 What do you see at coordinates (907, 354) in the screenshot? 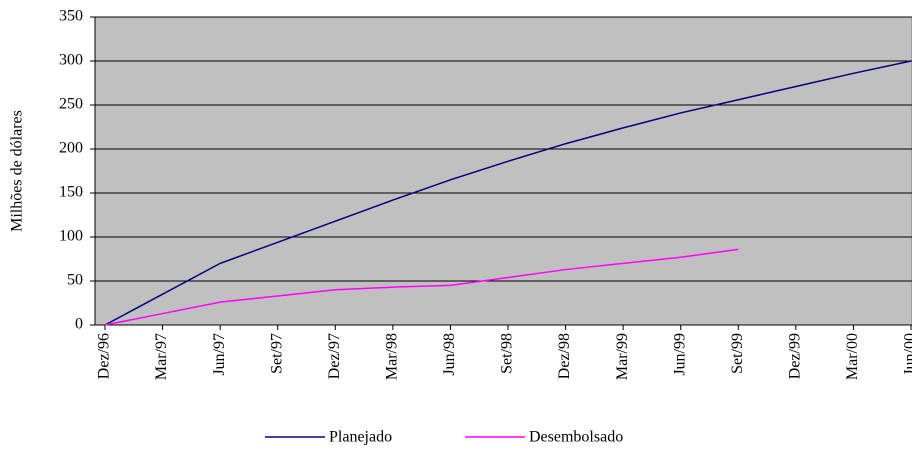
I see `x-tick-label: Jun/00` at bounding box center [907, 354].